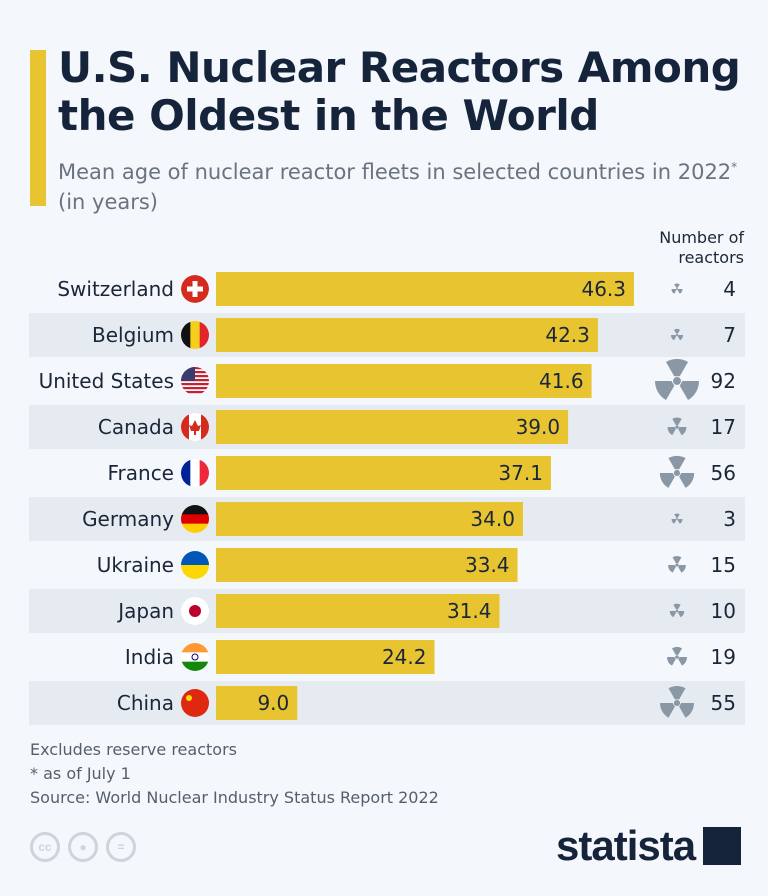 The height and width of the screenshot is (896, 768). I want to click on category-label: Canada, so click(136, 427).